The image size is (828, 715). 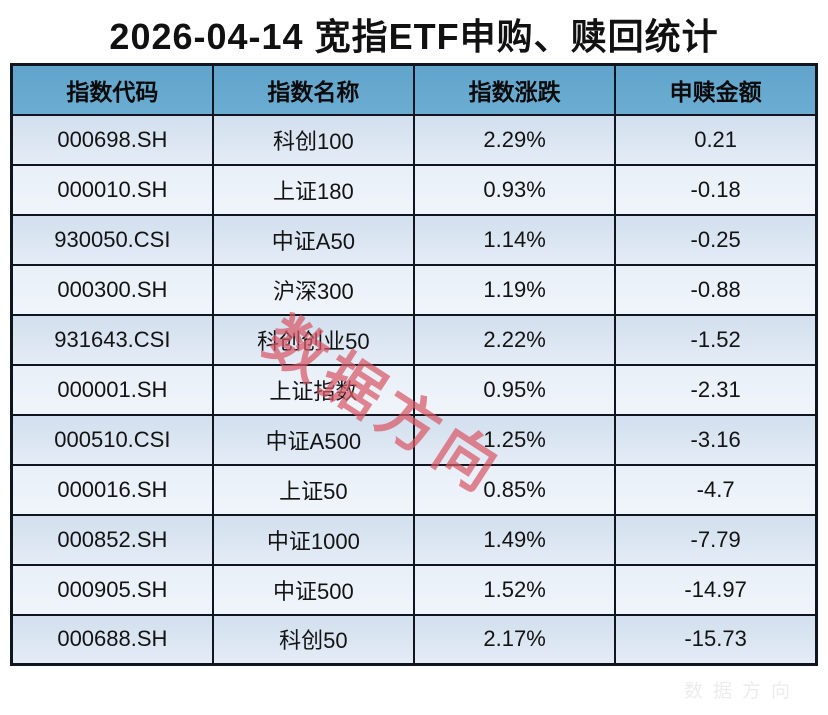 I want to click on cell-index-code: 000698.SH, so click(x=112, y=139).